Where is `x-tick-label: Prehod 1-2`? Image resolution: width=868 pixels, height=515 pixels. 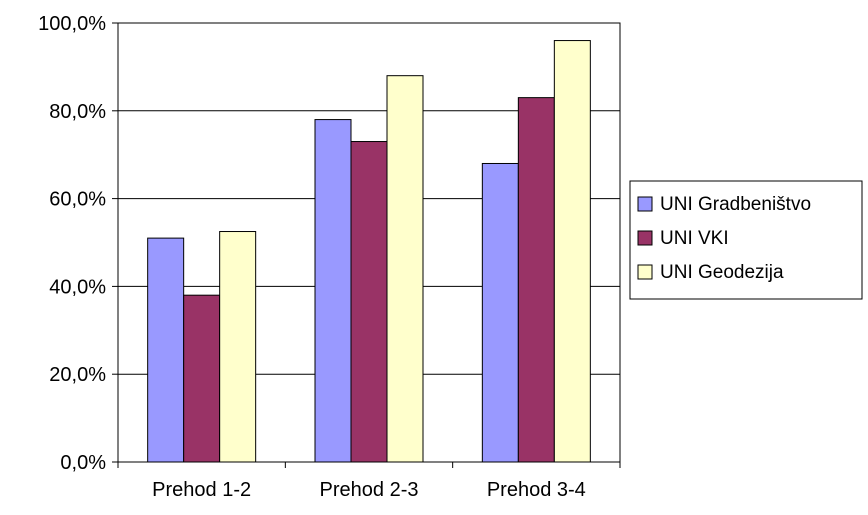
x-tick-label: Prehod 1-2 is located at coordinates (201, 490).